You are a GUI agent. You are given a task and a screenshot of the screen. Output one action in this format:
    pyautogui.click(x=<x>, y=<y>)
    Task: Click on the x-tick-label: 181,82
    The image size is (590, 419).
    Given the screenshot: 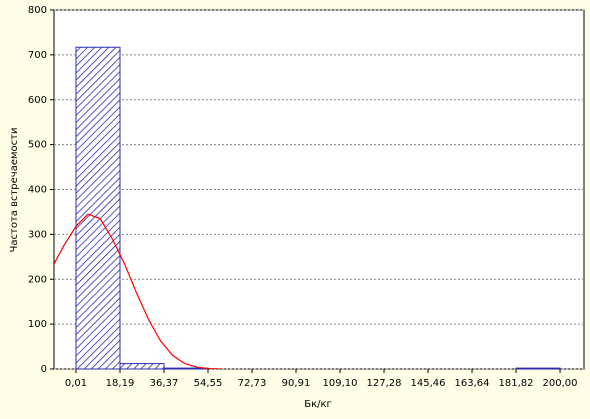 What is the action you would take?
    pyautogui.click(x=516, y=383)
    